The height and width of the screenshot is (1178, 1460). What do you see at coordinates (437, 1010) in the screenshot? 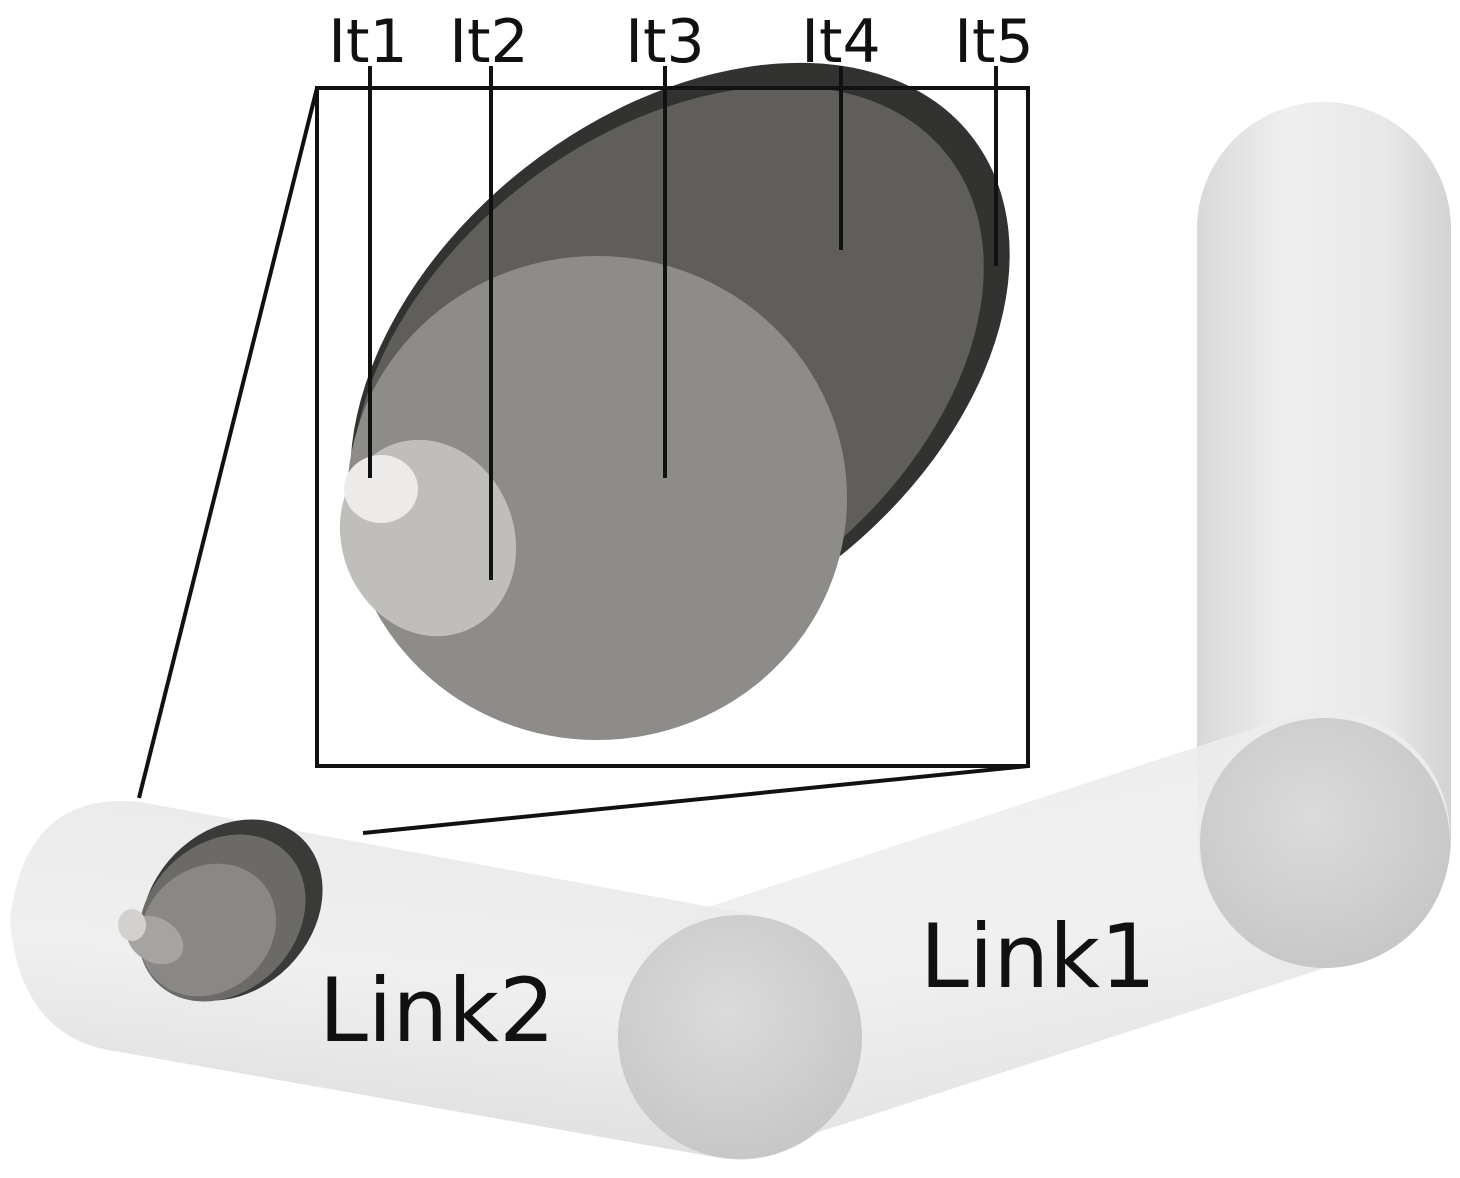
I see `label-link2: Link2` at bounding box center [437, 1010].